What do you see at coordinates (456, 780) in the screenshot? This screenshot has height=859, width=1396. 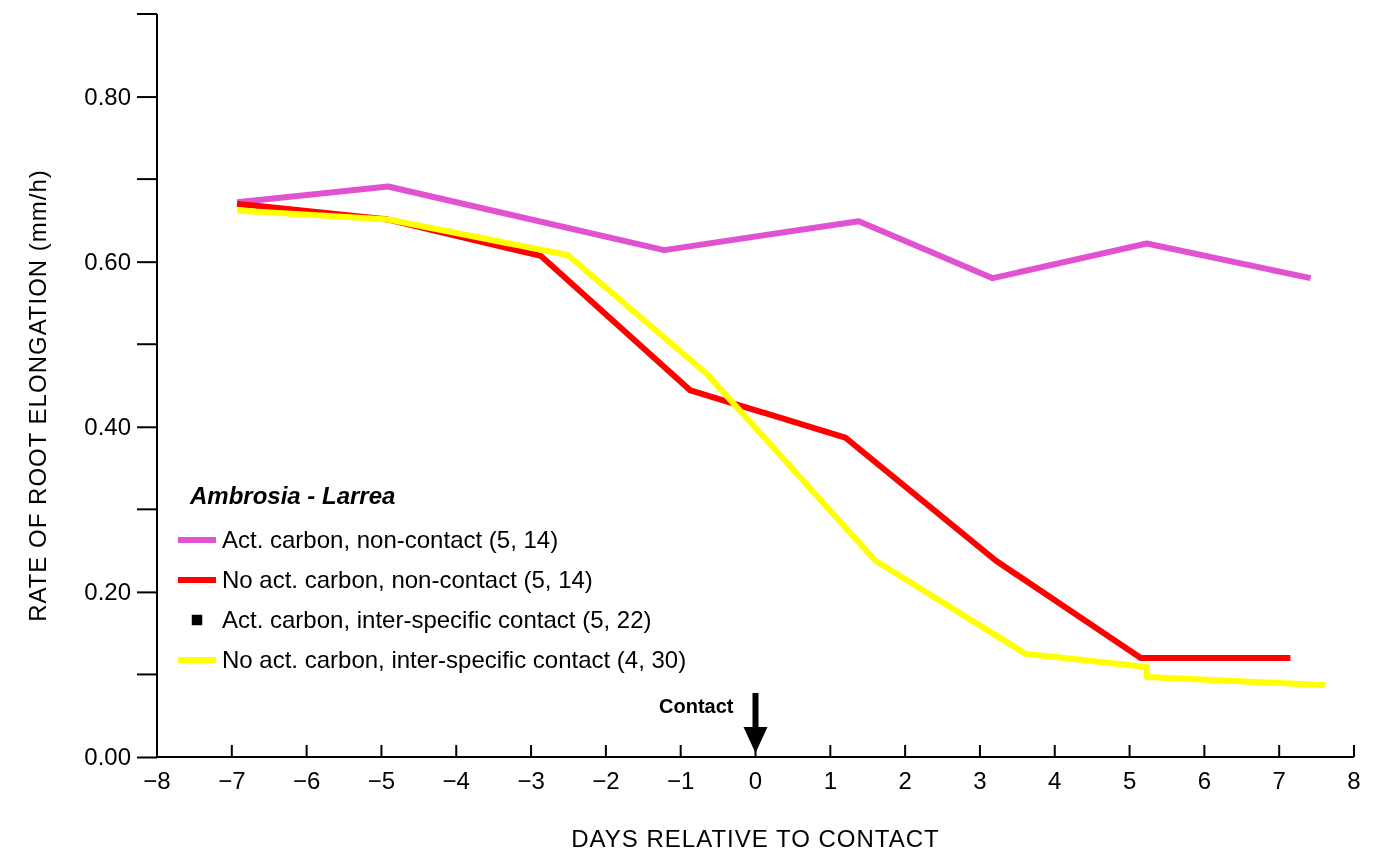 I see `x-tick-label: −4` at bounding box center [456, 780].